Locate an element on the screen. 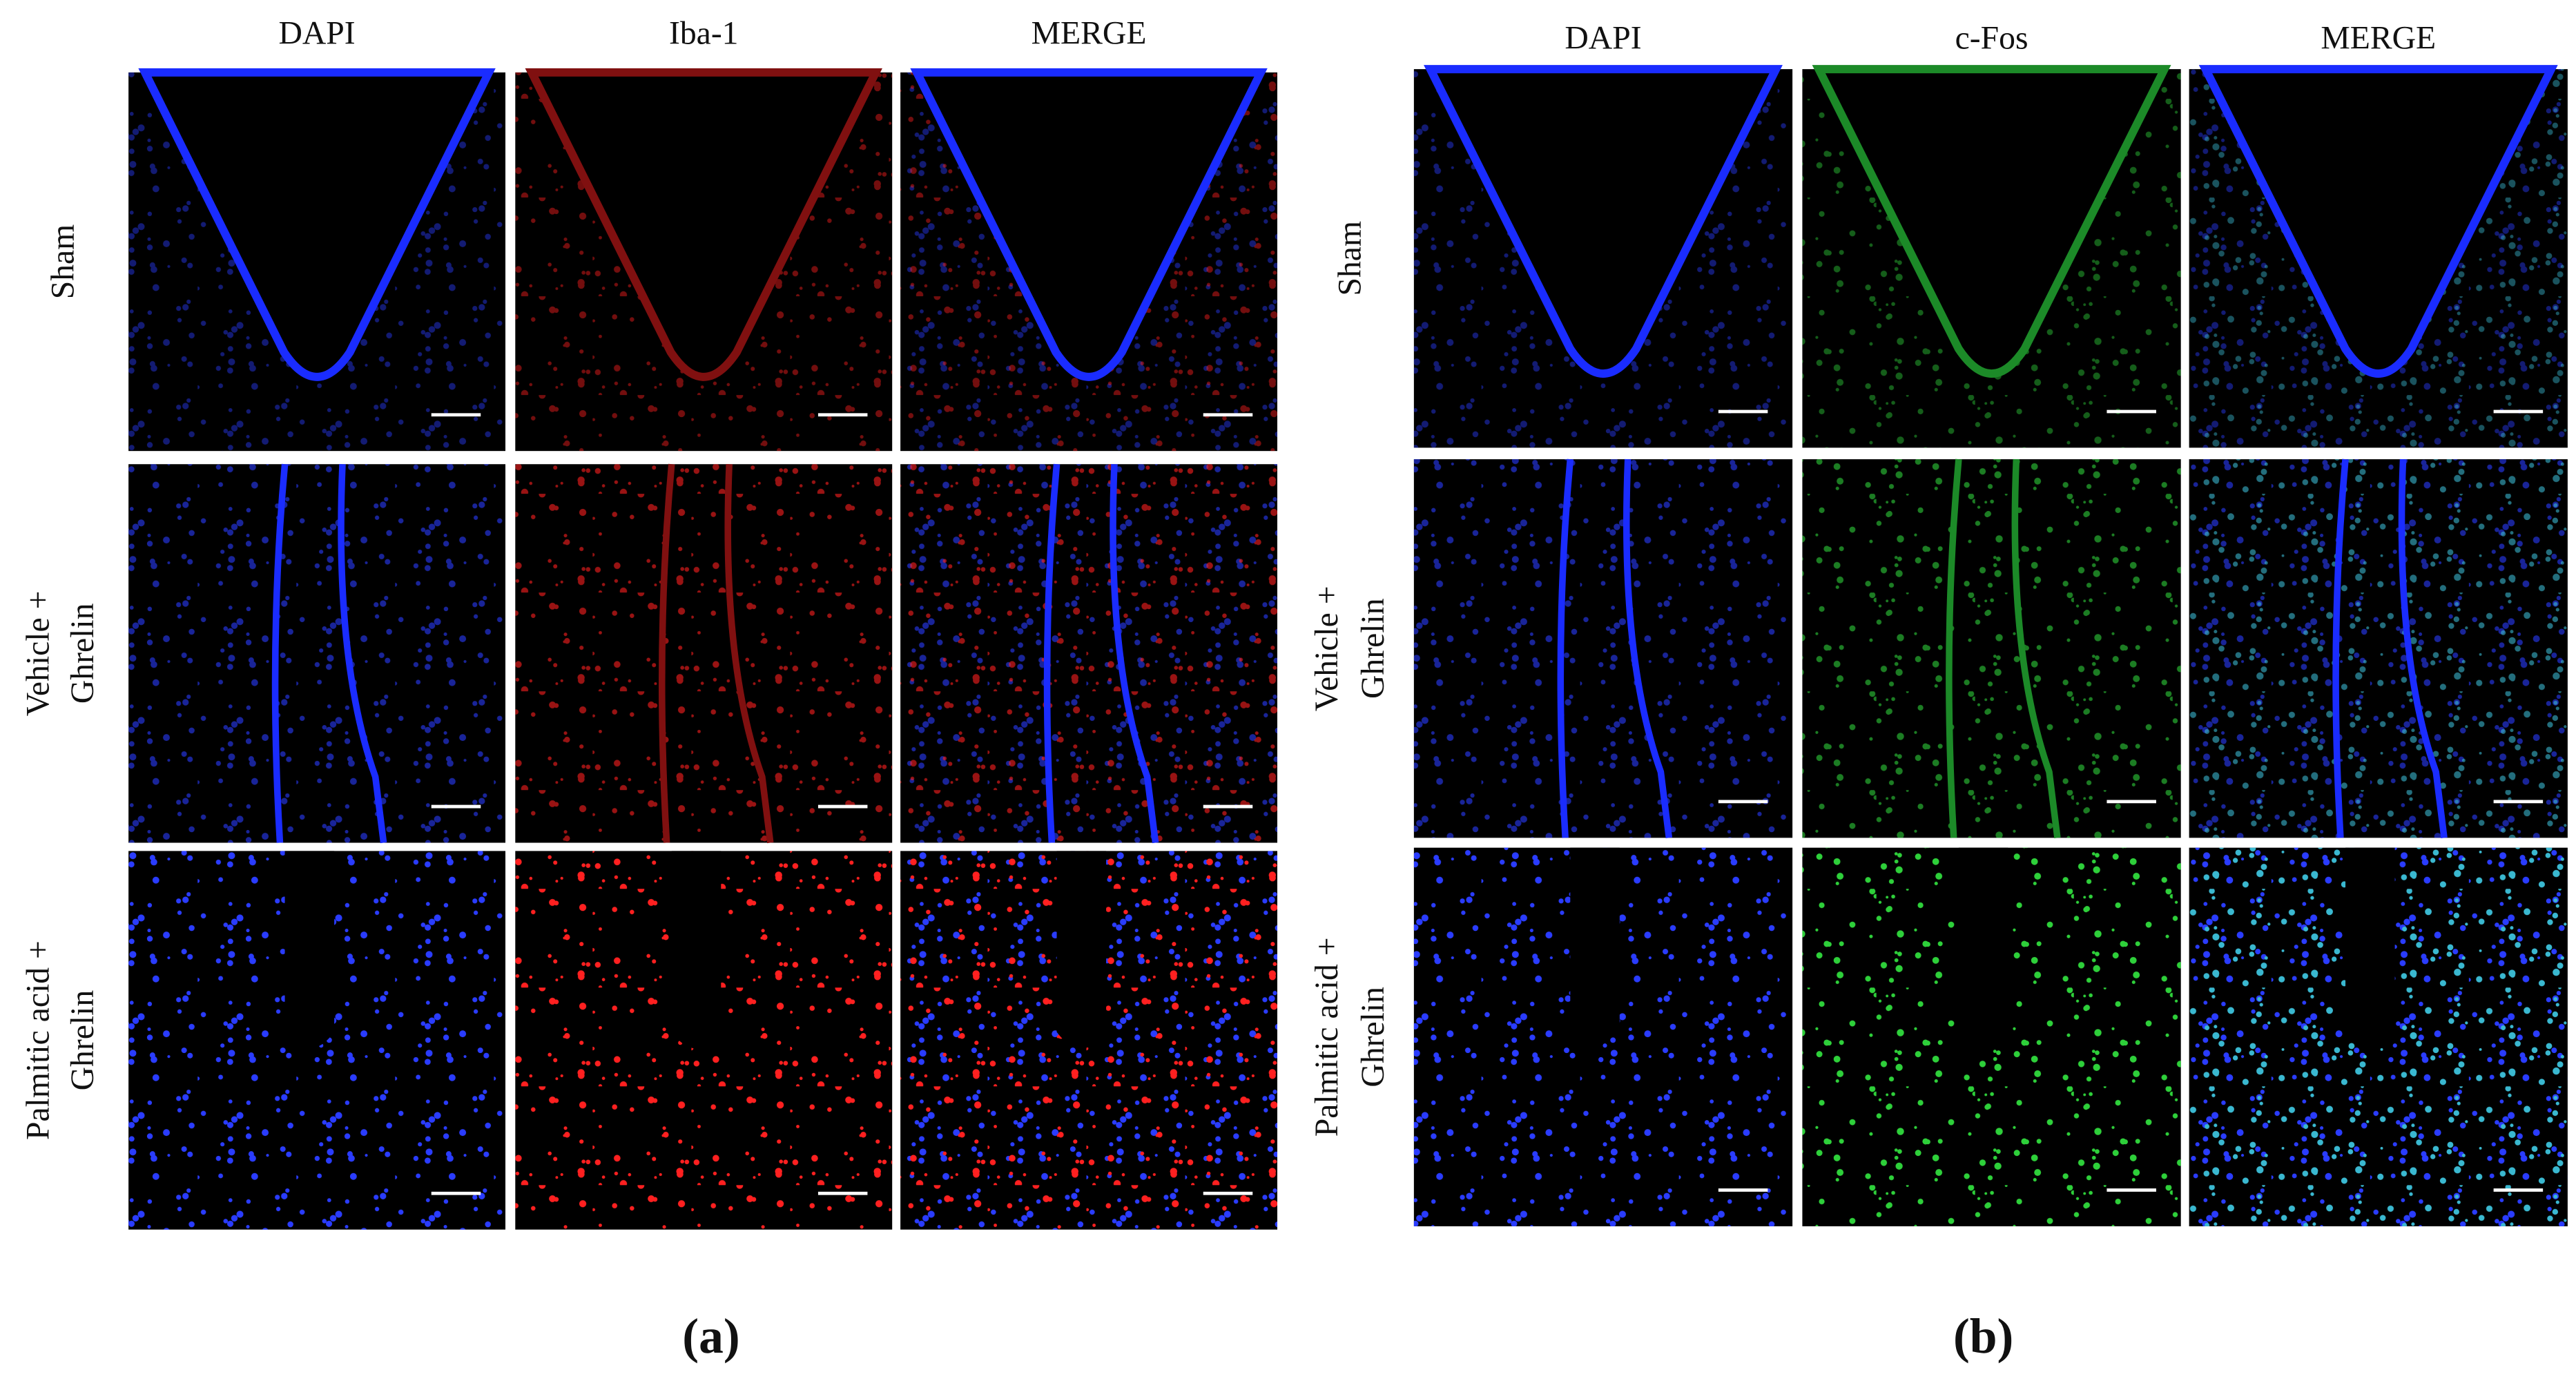  column-label: Iba-1 is located at coordinates (704, 33).